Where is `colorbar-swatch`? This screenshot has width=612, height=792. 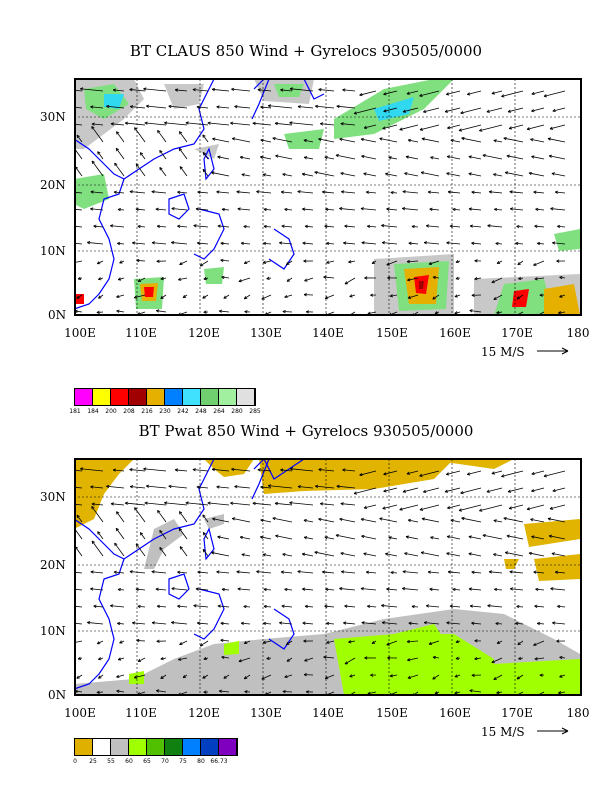 colorbar-swatch is located at coordinates (84, 397).